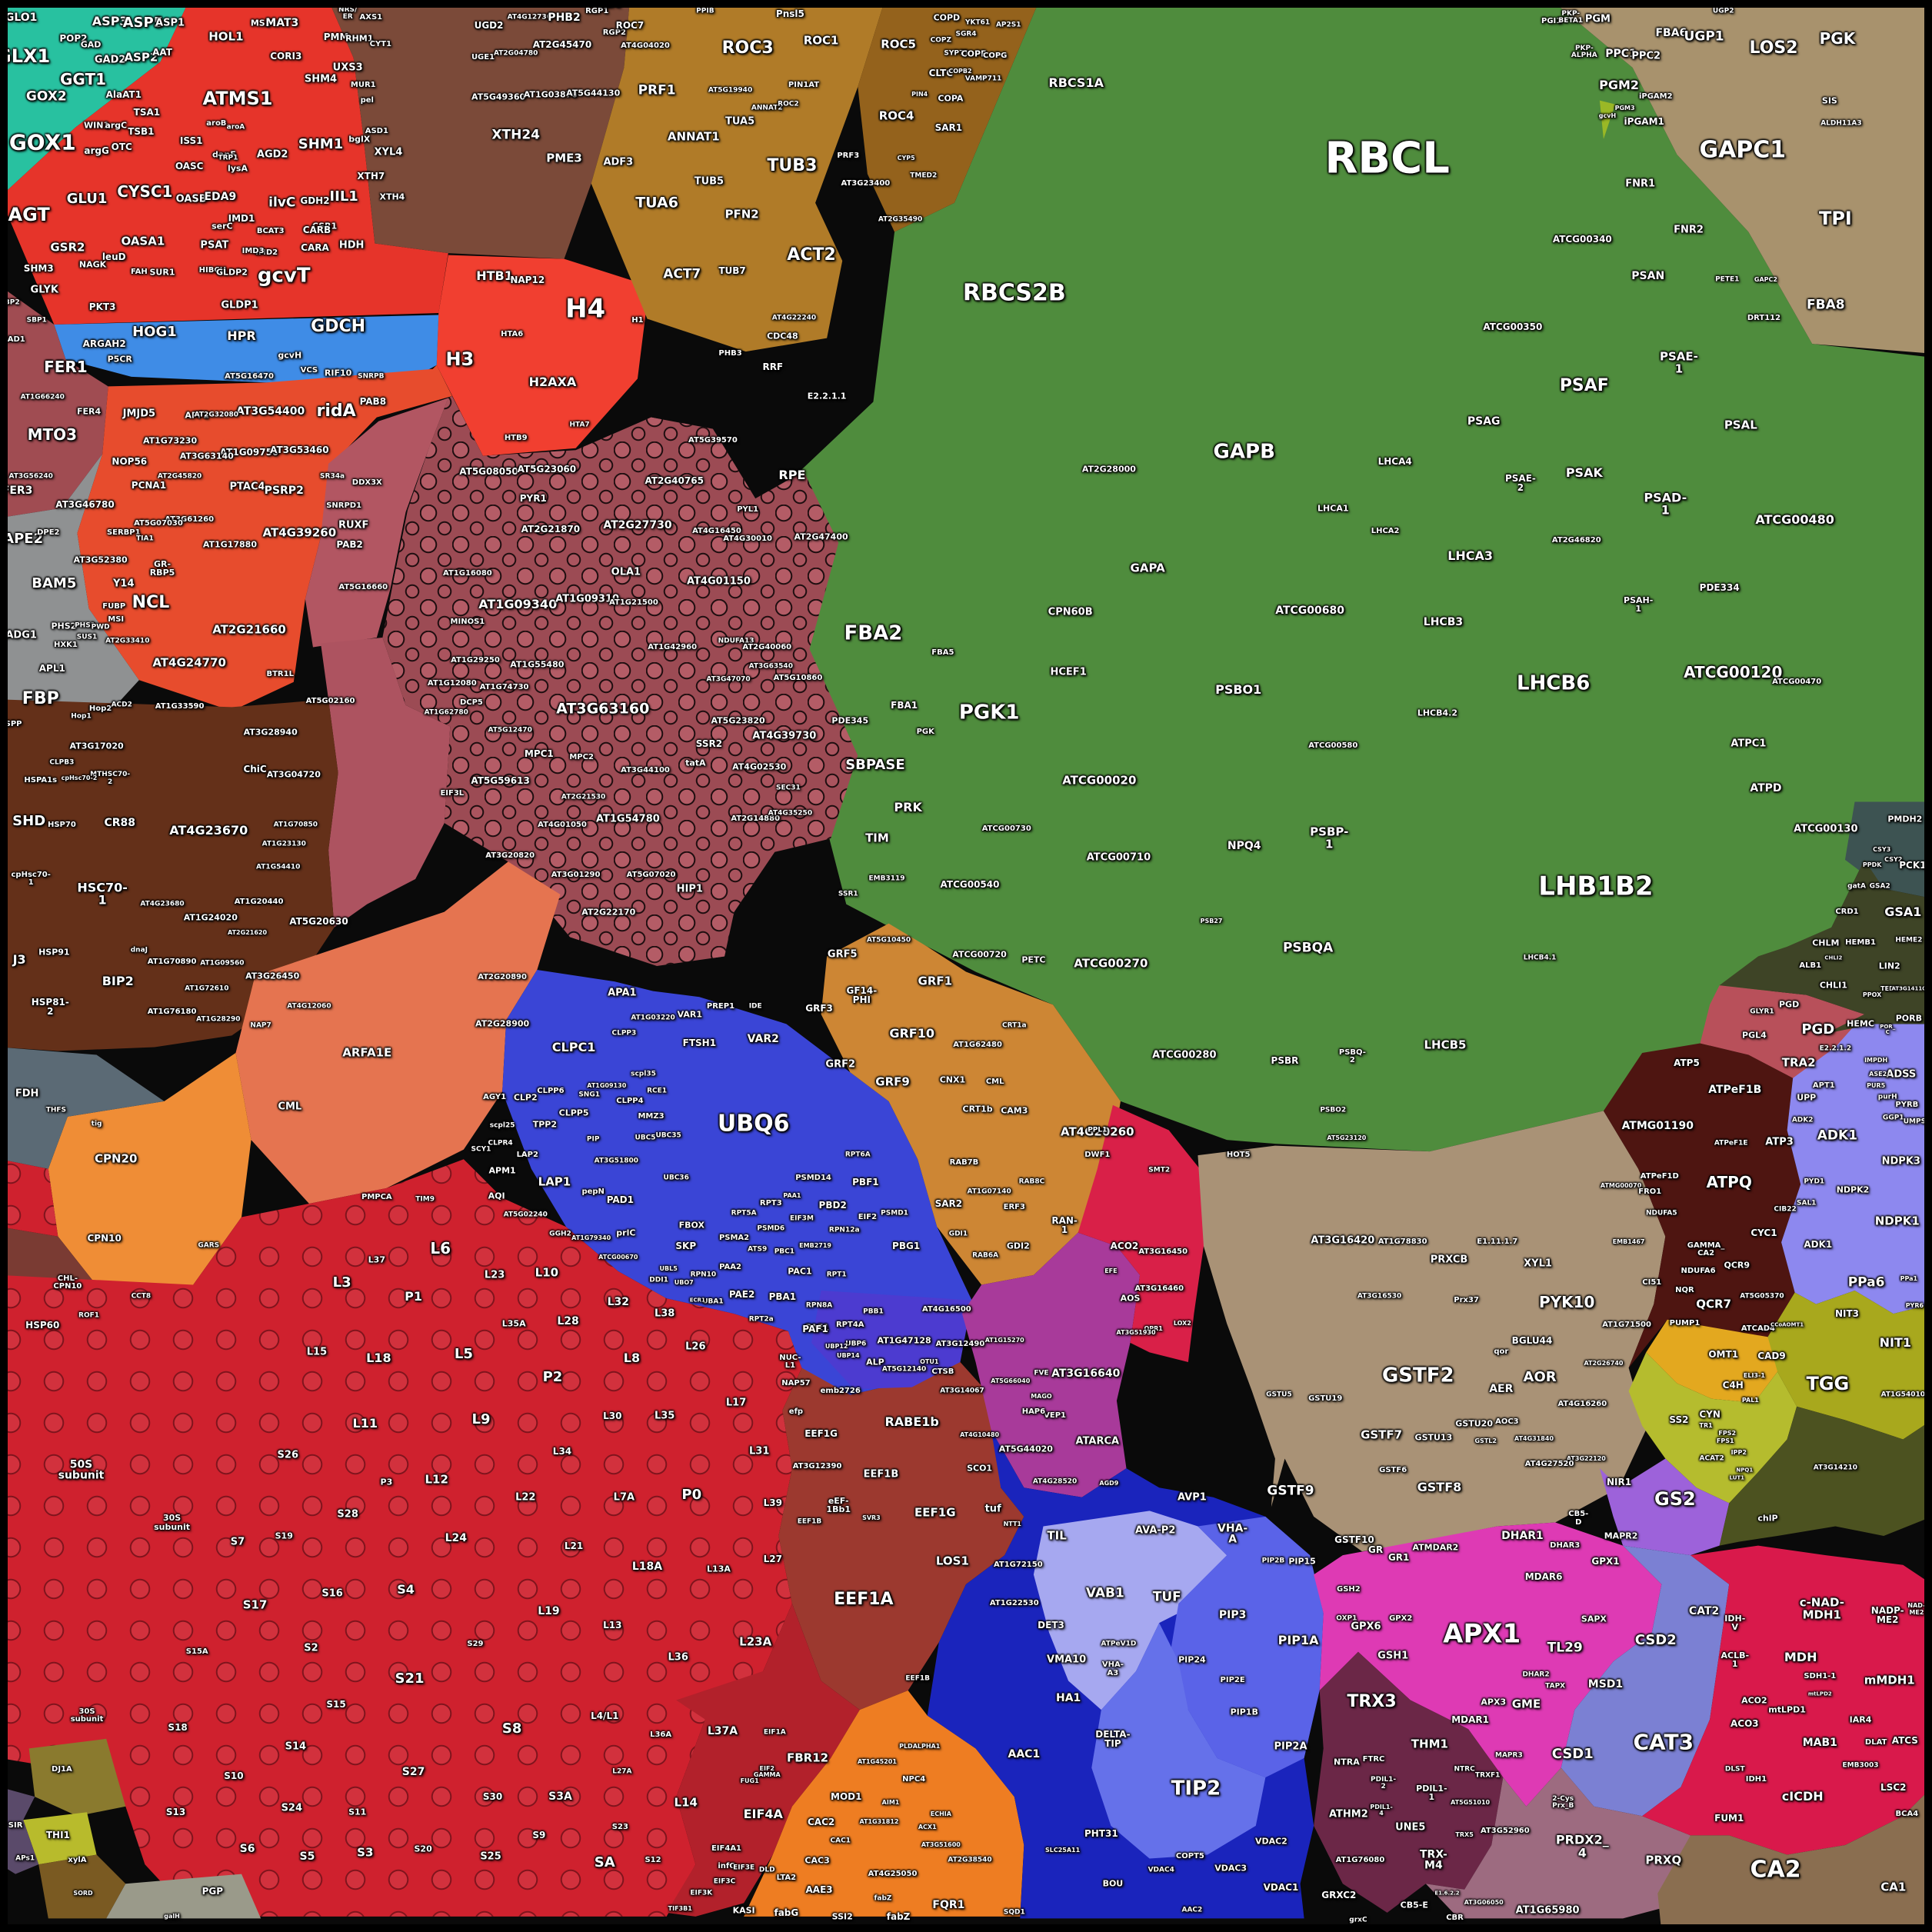  What do you see at coordinates (1338, 1895) in the screenshot?
I see `cell-label-grxc2: GRXC2` at bounding box center [1338, 1895].